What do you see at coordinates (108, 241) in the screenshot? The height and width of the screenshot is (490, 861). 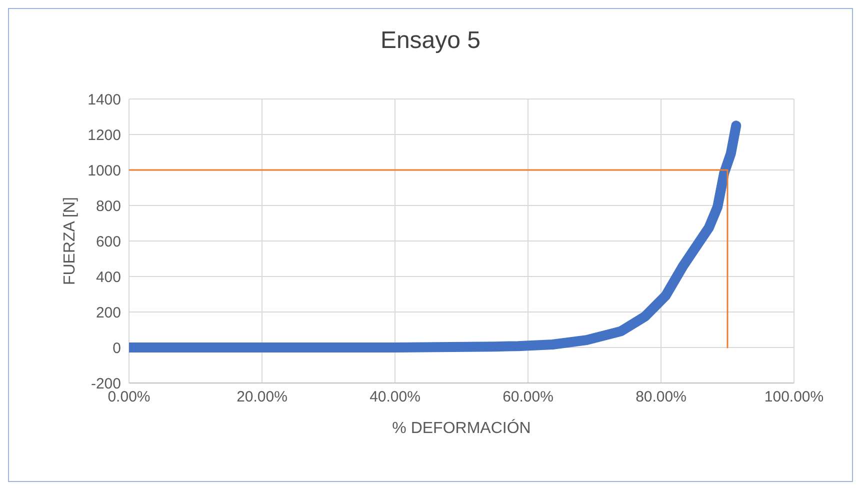 I see `y-tick-label: 600` at bounding box center [108, 241].